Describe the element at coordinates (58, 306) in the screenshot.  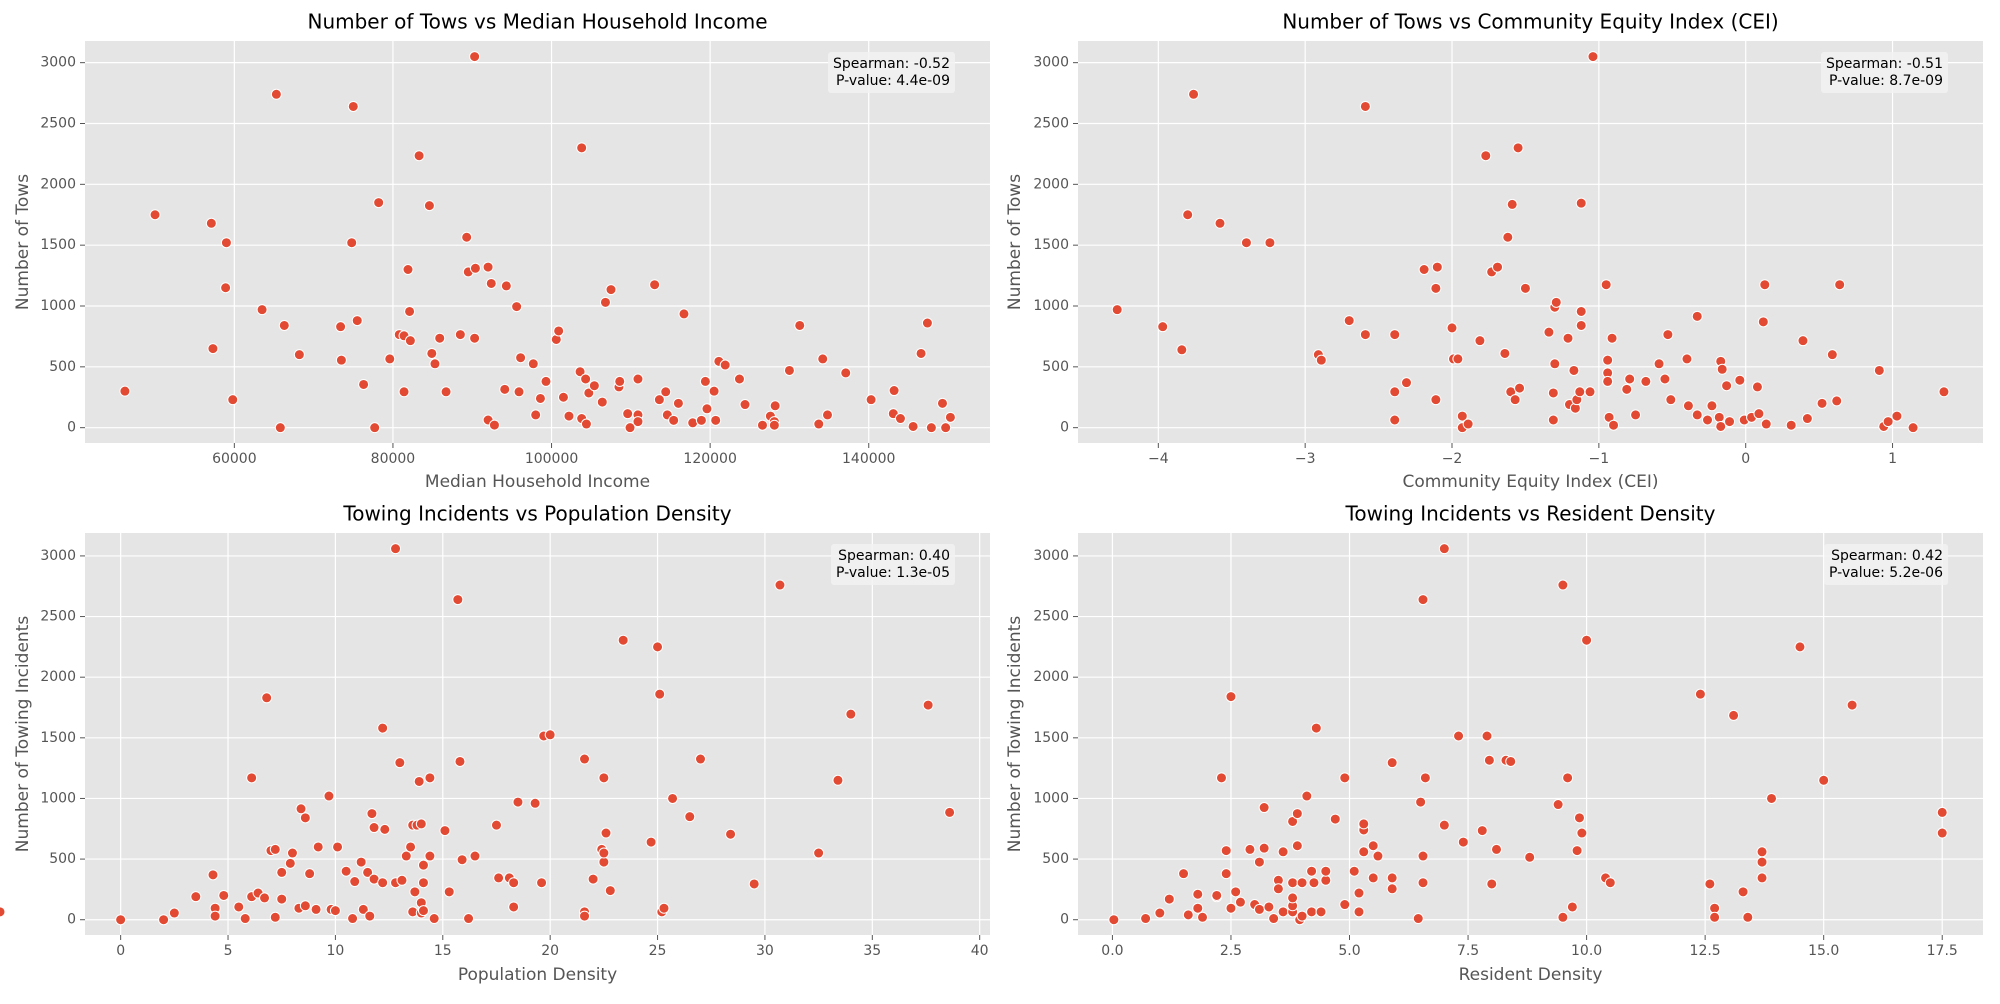
I see `y-tick-label: 1000` at that location.